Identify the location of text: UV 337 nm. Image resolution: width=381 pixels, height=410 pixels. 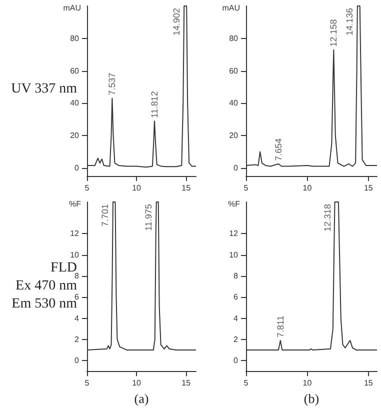
(44, 89).